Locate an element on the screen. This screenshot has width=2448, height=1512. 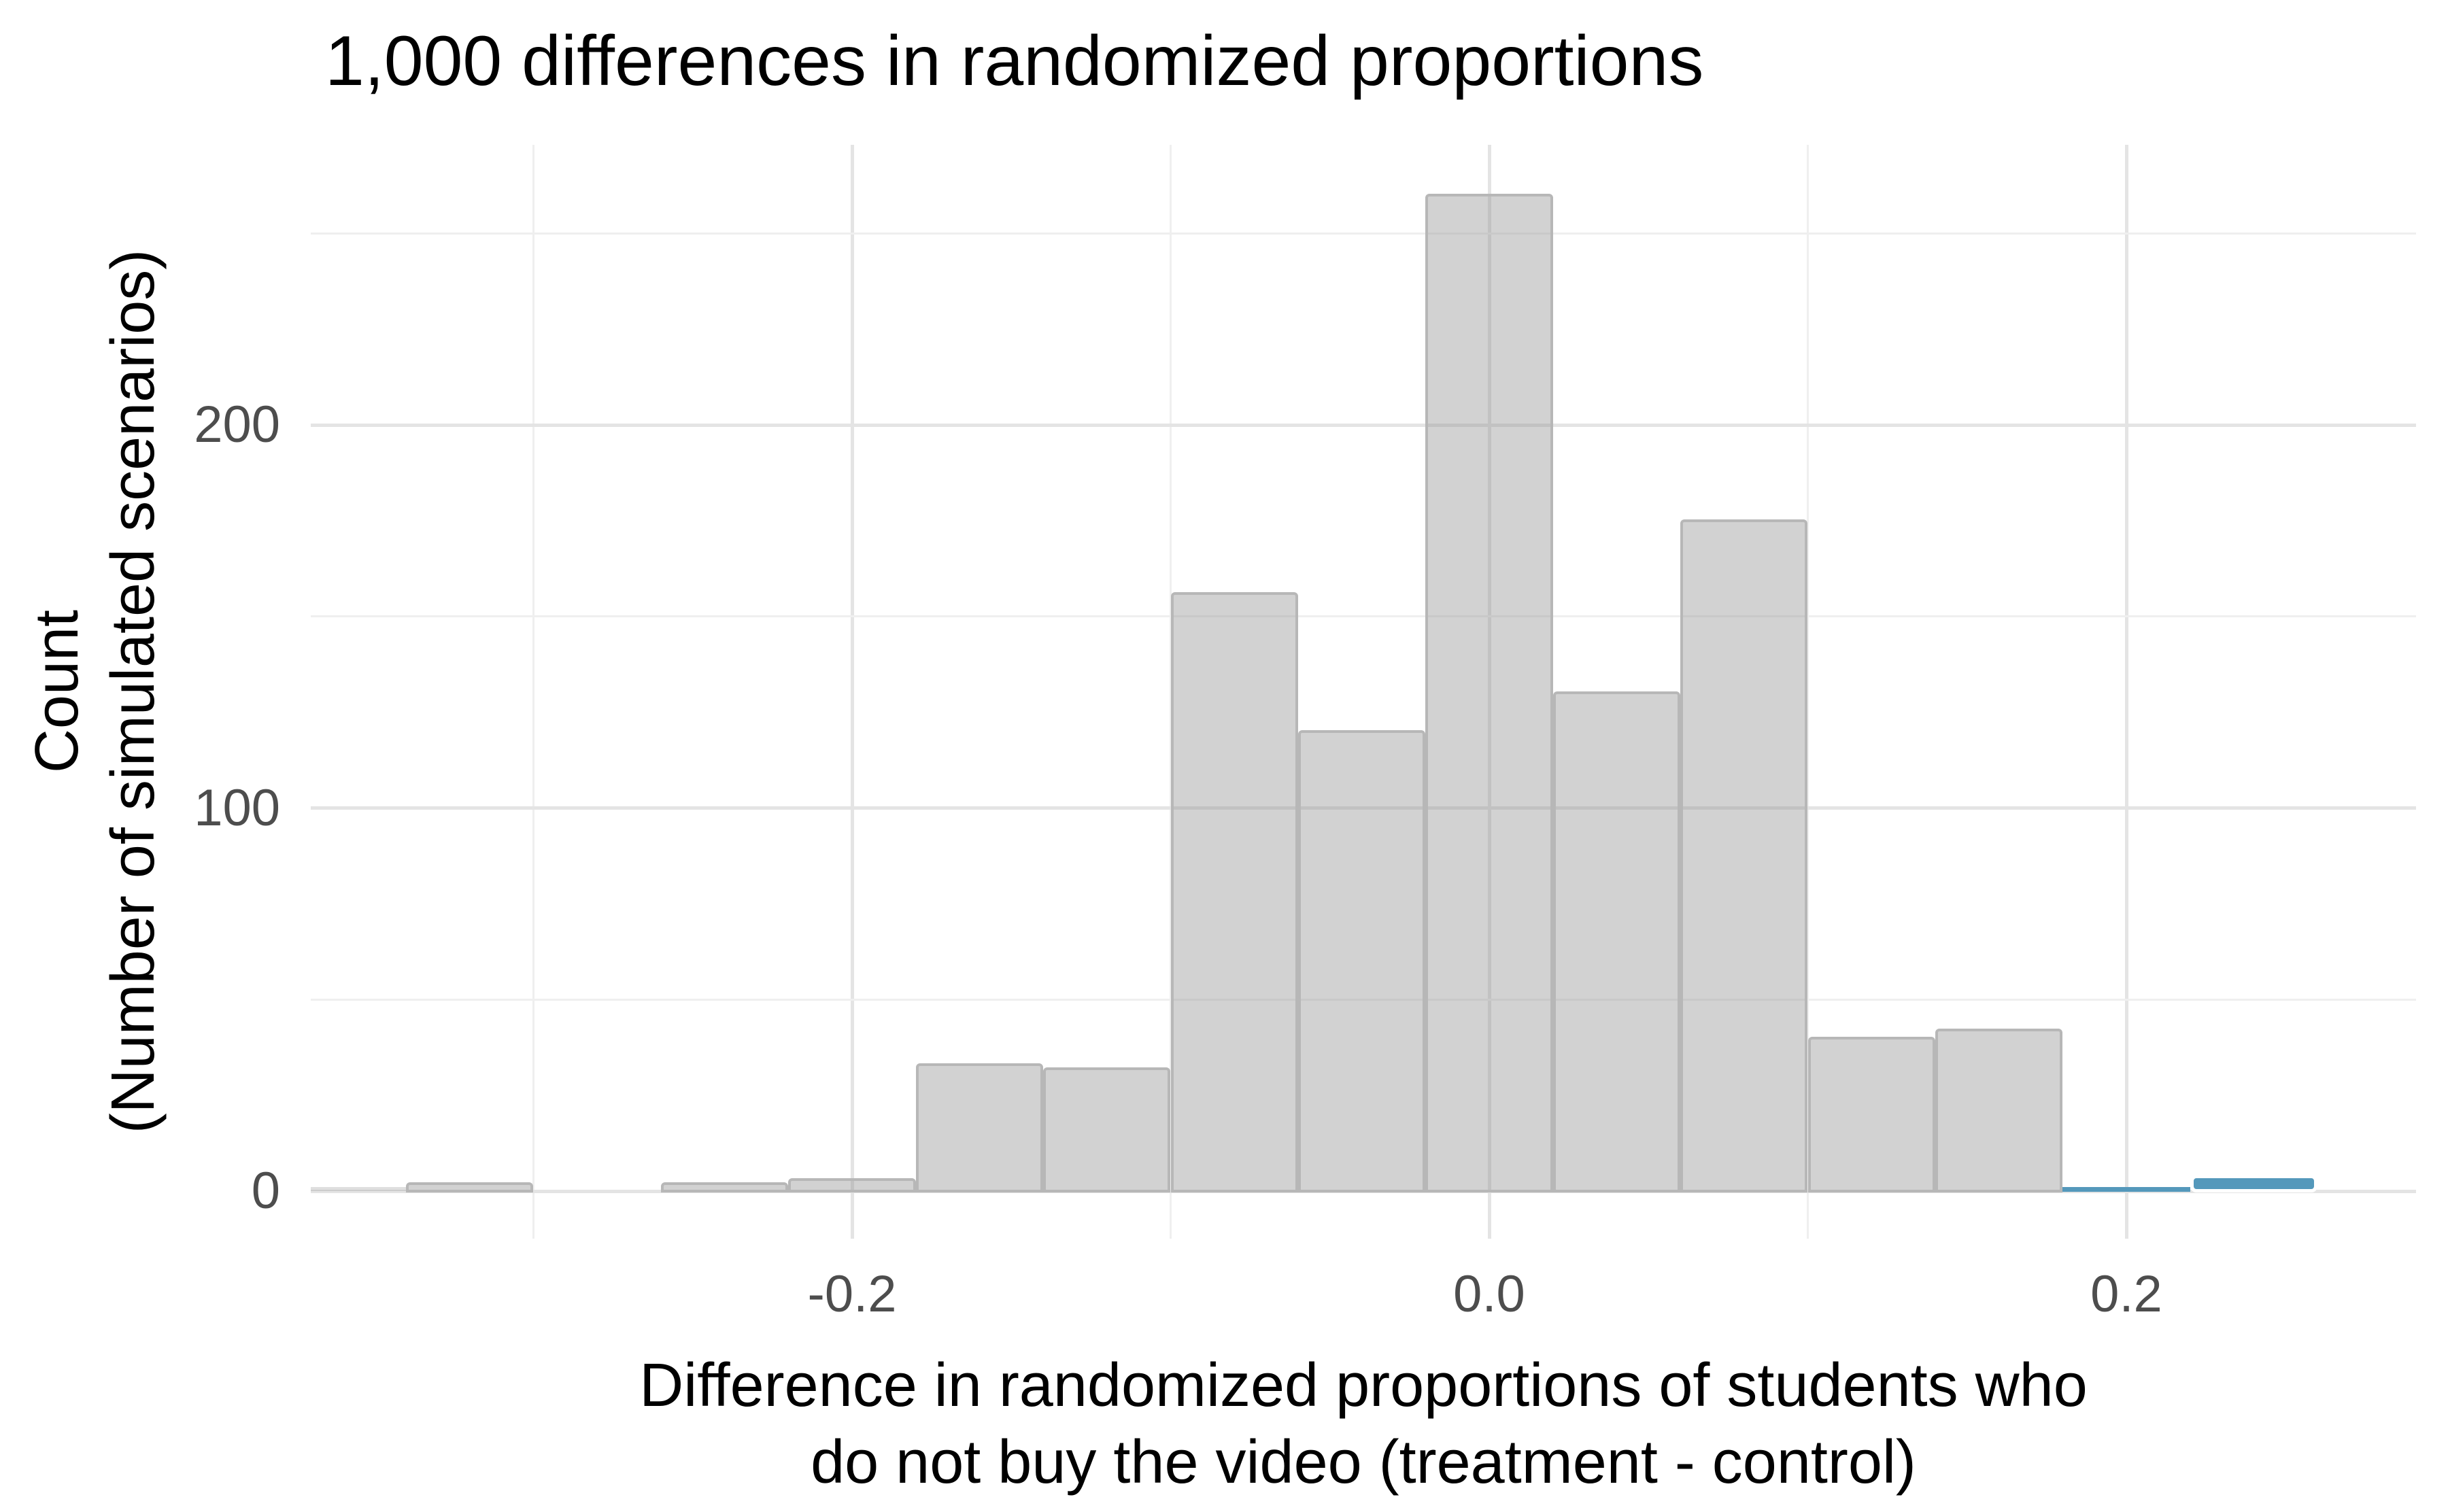
x-tick-label: 0.0 is located at coordinates (1489, 1294).